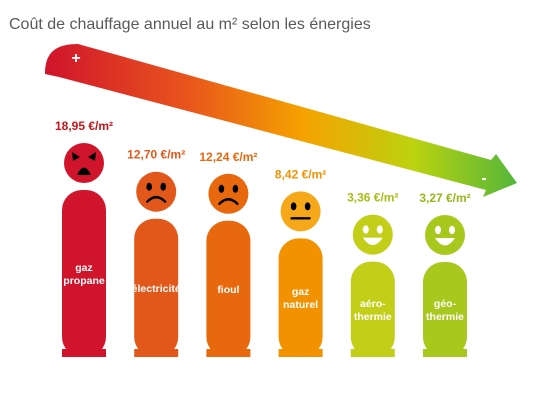  What do you see at coordinates (444, 198) in the screenshot?
I see `bar-value-label: 3,27 €/m²` at bounding box center [444, 198].